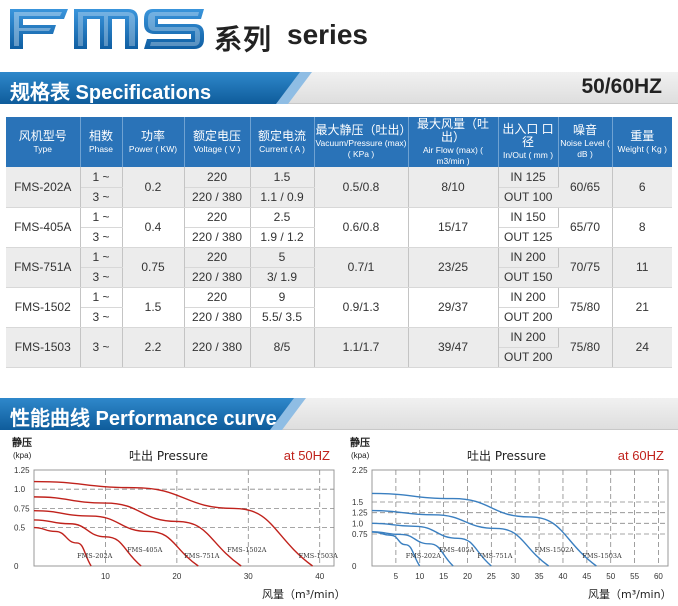 The image size is (678, 606). Describe the element at coordinates (528, 257) in the screenshot. I see `cell-inlet: IN 200` at that location.